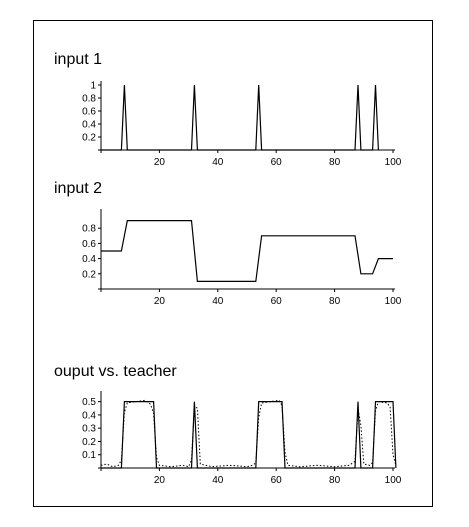 The width and height of the screenshot is (469, 527). Describe the element at coordinates (89, 229) in the screenshot. I see `panel-2-y-tick-label: 0.8` at that location.